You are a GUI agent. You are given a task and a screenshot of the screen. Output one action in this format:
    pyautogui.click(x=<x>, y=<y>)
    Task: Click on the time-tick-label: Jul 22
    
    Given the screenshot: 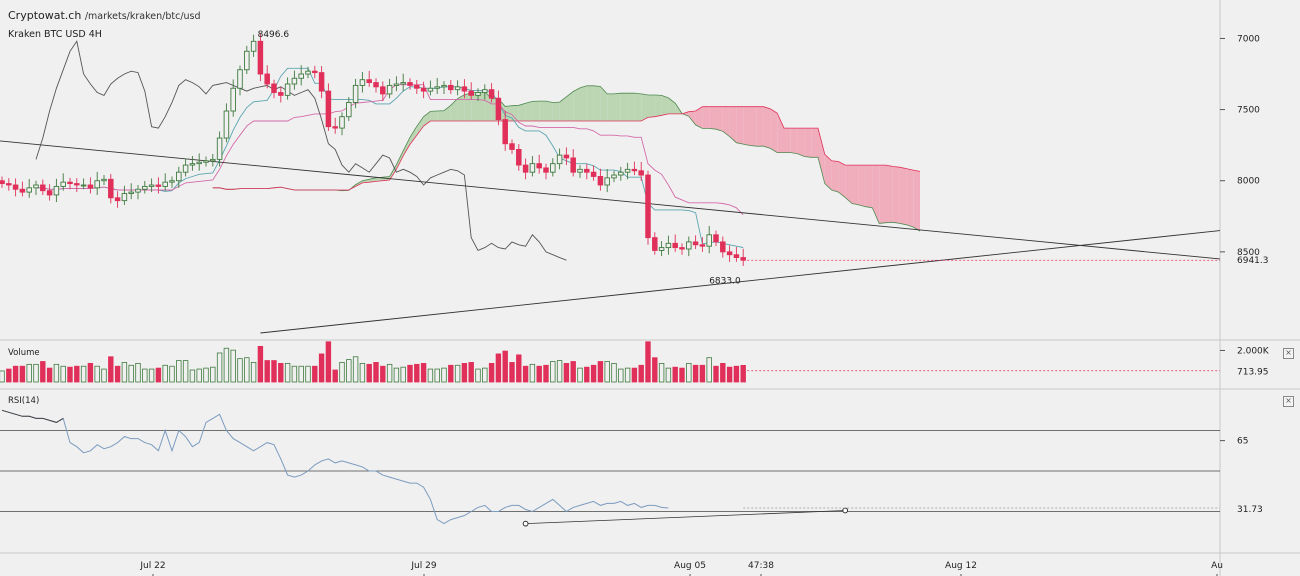 What is the action you would take?
    pyautogui.click(x=152, y=566)
    